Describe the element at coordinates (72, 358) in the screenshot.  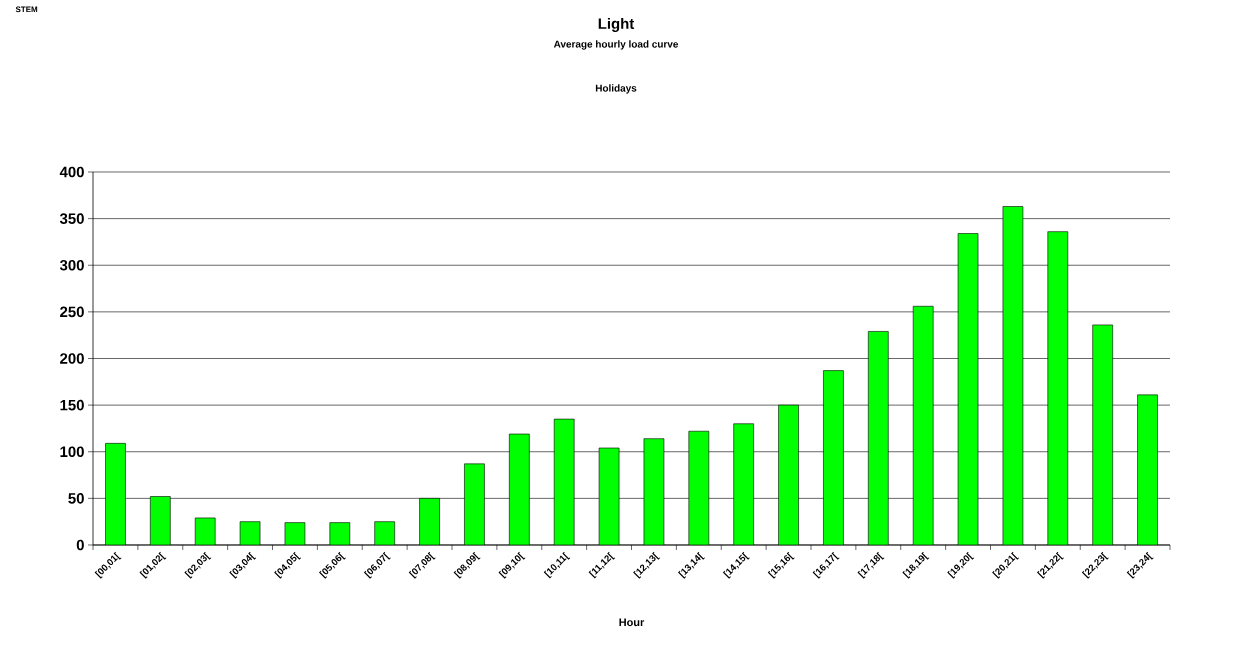
I see `y-tick-label: 200` at that location.